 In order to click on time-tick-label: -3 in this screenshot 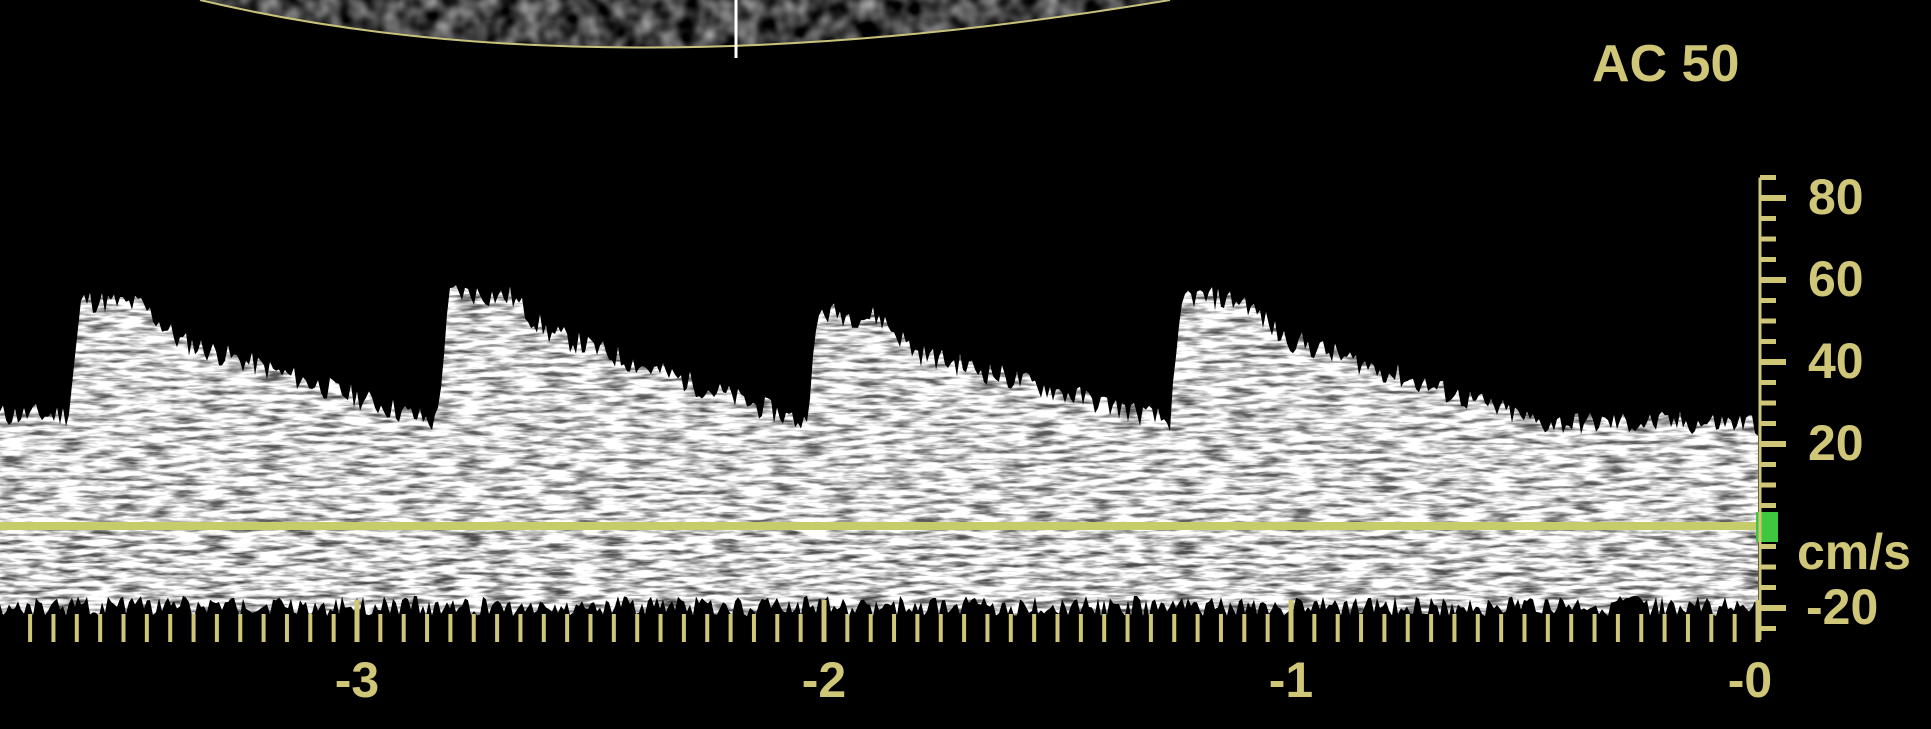, I will do `click(357, 680)`.